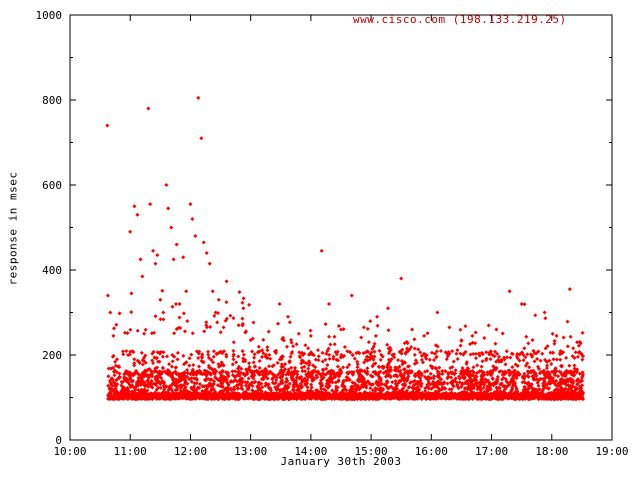 This screenshot has height=480, width=640. Describe the element at coordinates (52, 270) in the screenshot. I see `svg-text: 400` at that location.